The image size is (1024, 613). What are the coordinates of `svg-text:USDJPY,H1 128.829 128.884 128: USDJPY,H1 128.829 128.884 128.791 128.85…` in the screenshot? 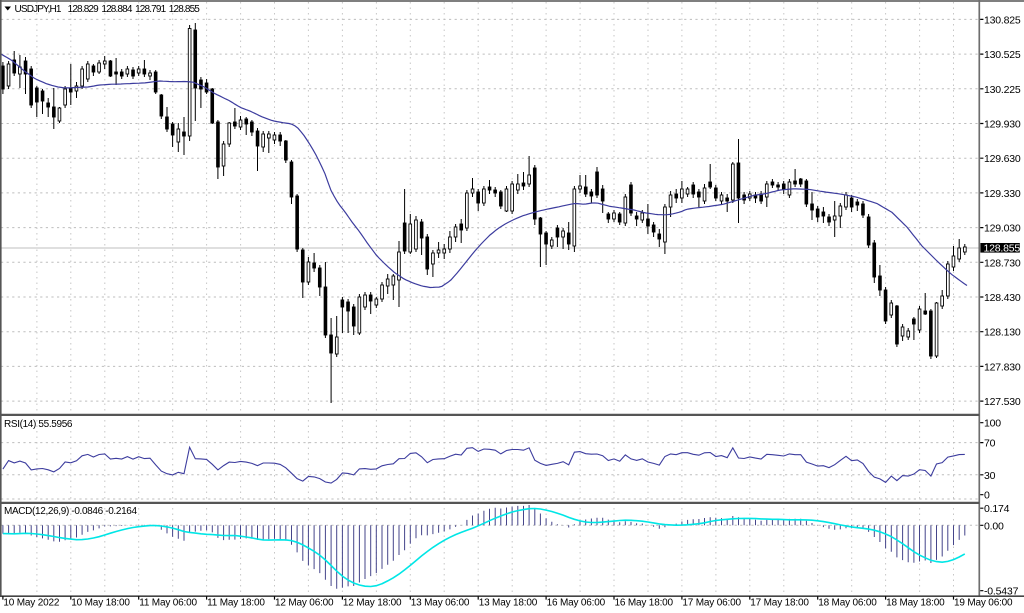 It's located at (108, 9).